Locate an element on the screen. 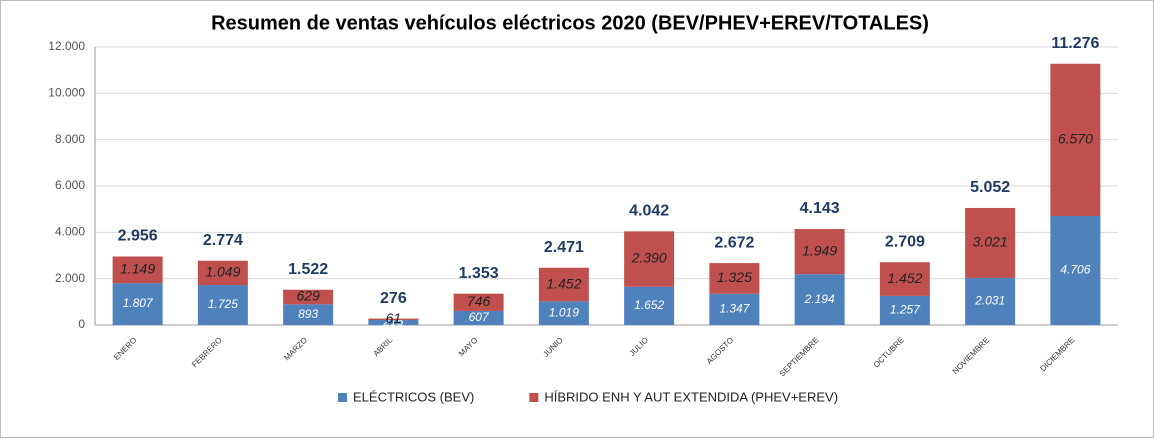 The image size is (1154, 438). data-label: 629 is located at coordinates (308, 296).